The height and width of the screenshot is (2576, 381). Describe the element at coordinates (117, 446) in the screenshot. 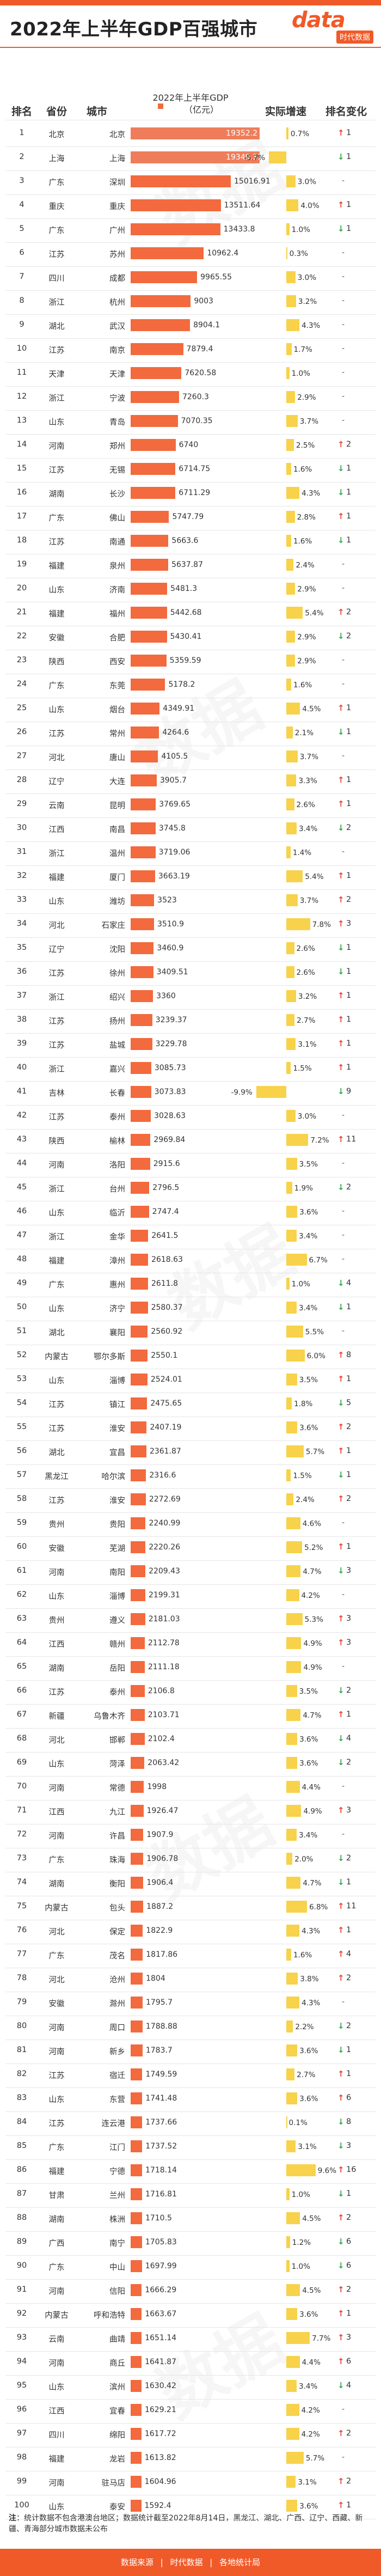

I see `city-cell: 郑州` at that location.